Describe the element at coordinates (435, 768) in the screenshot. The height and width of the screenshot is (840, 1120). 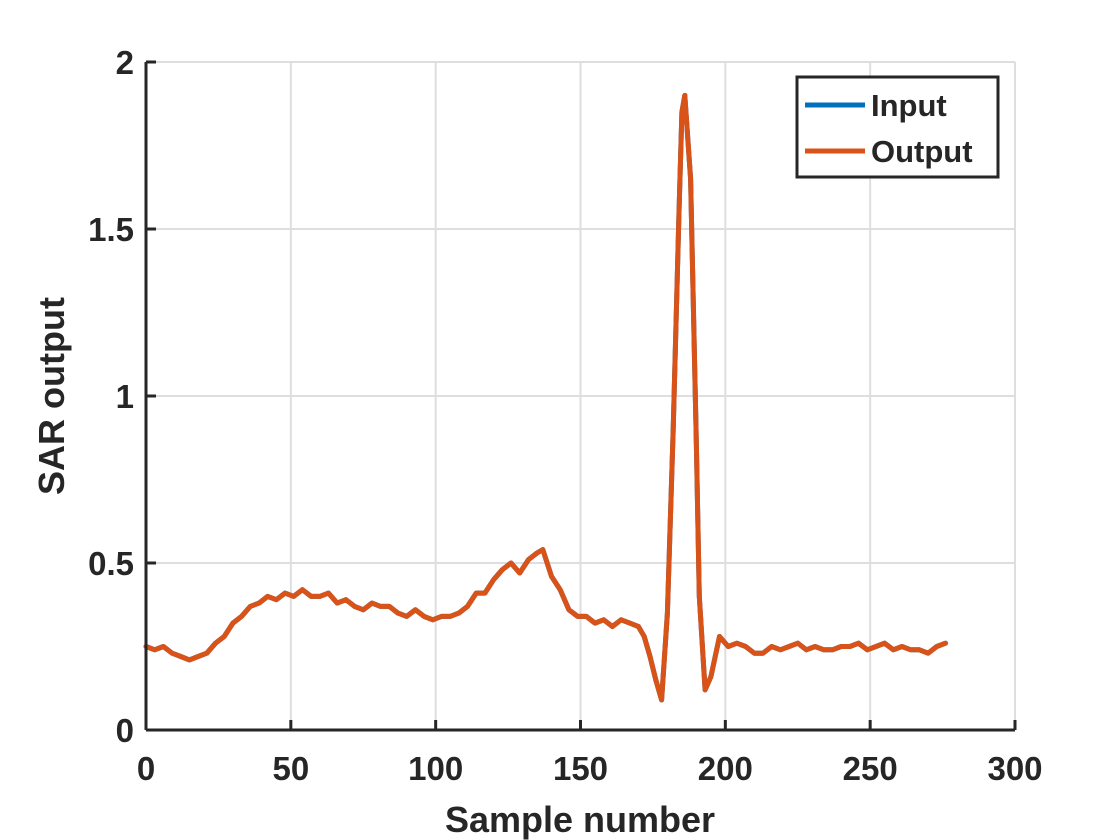
I see `x-tick-label: 100` at that location.